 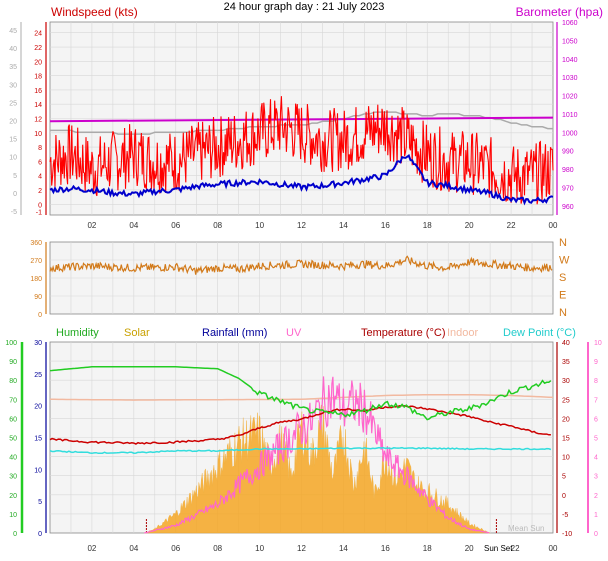 What do you see at coordinates (566, 343) in the screenshot?
I see `temp-tick: 40` at bounding box center [566, 343].